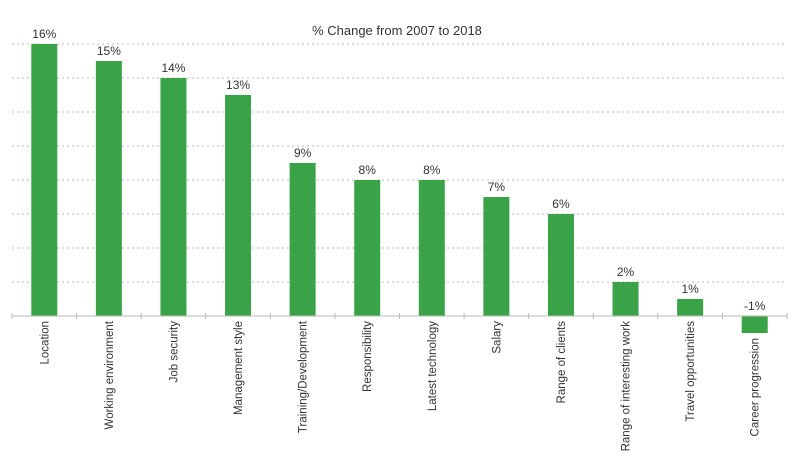  Describe the element at coordinates (238, 205) in the screenshot. I see `bar-management-style` at that location.